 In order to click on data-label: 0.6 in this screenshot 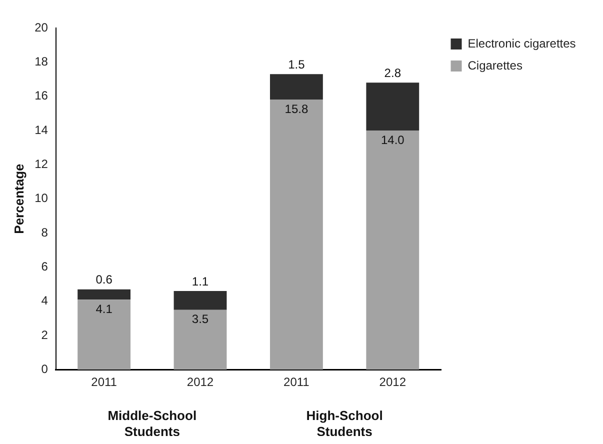, I will do `click(104, 279)`.